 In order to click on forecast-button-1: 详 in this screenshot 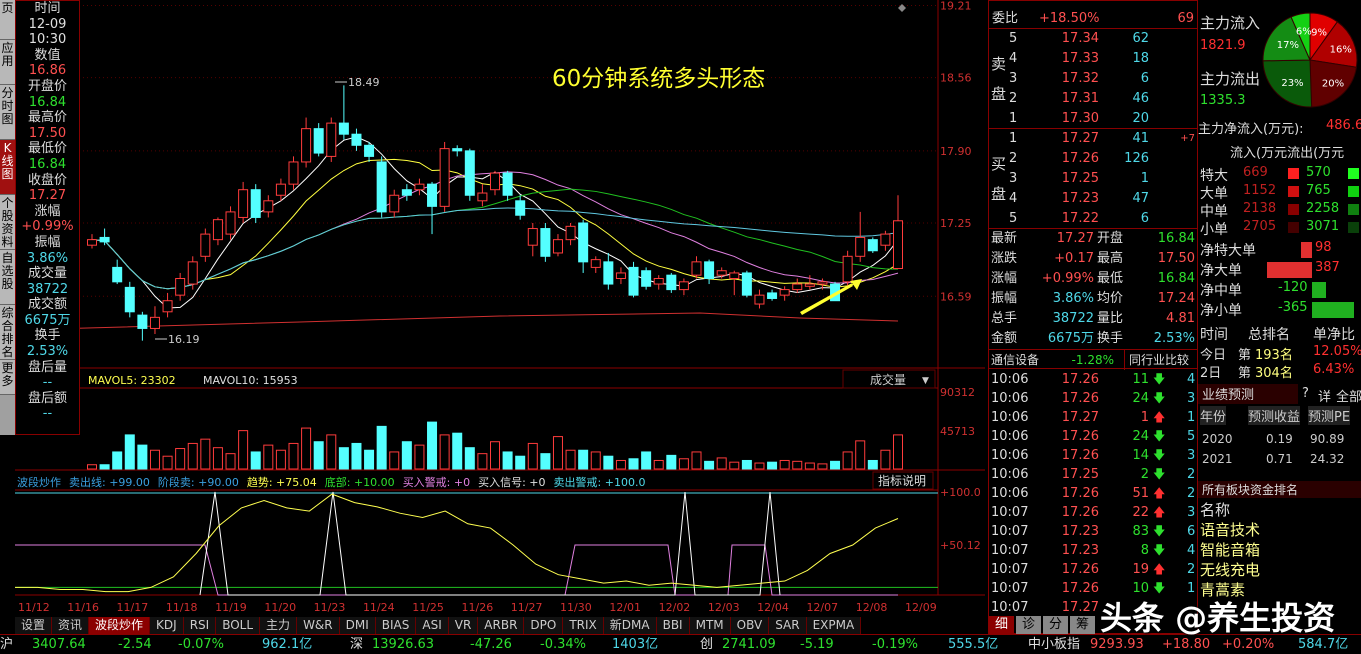, I will do `click(1325, 397)`.